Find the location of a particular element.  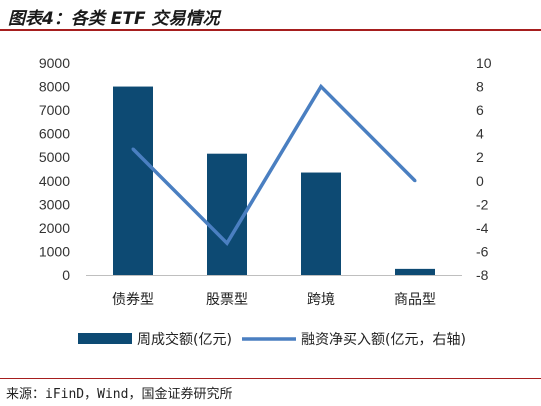

left-axis-tick-label: 8000 is located at coordinates (54, 87).